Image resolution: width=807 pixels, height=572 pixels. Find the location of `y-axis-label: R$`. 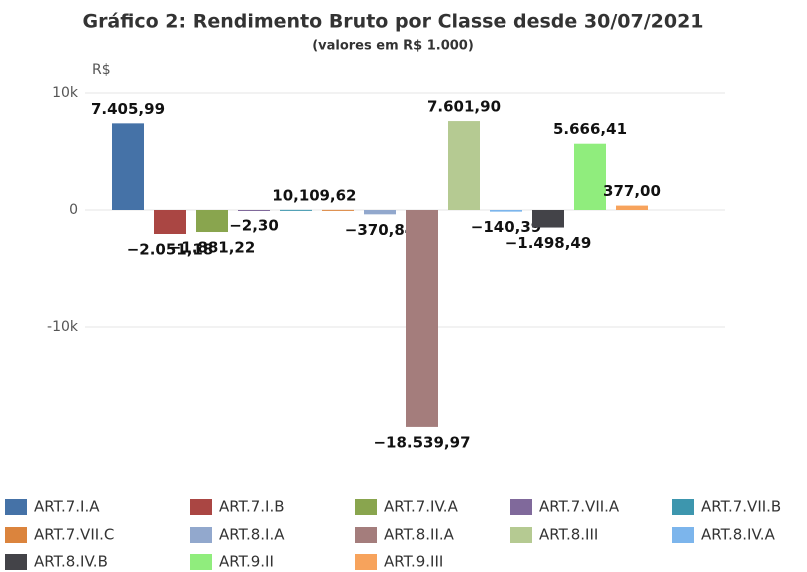

y-axis-label: R$ is located at coordinates (101, 70).